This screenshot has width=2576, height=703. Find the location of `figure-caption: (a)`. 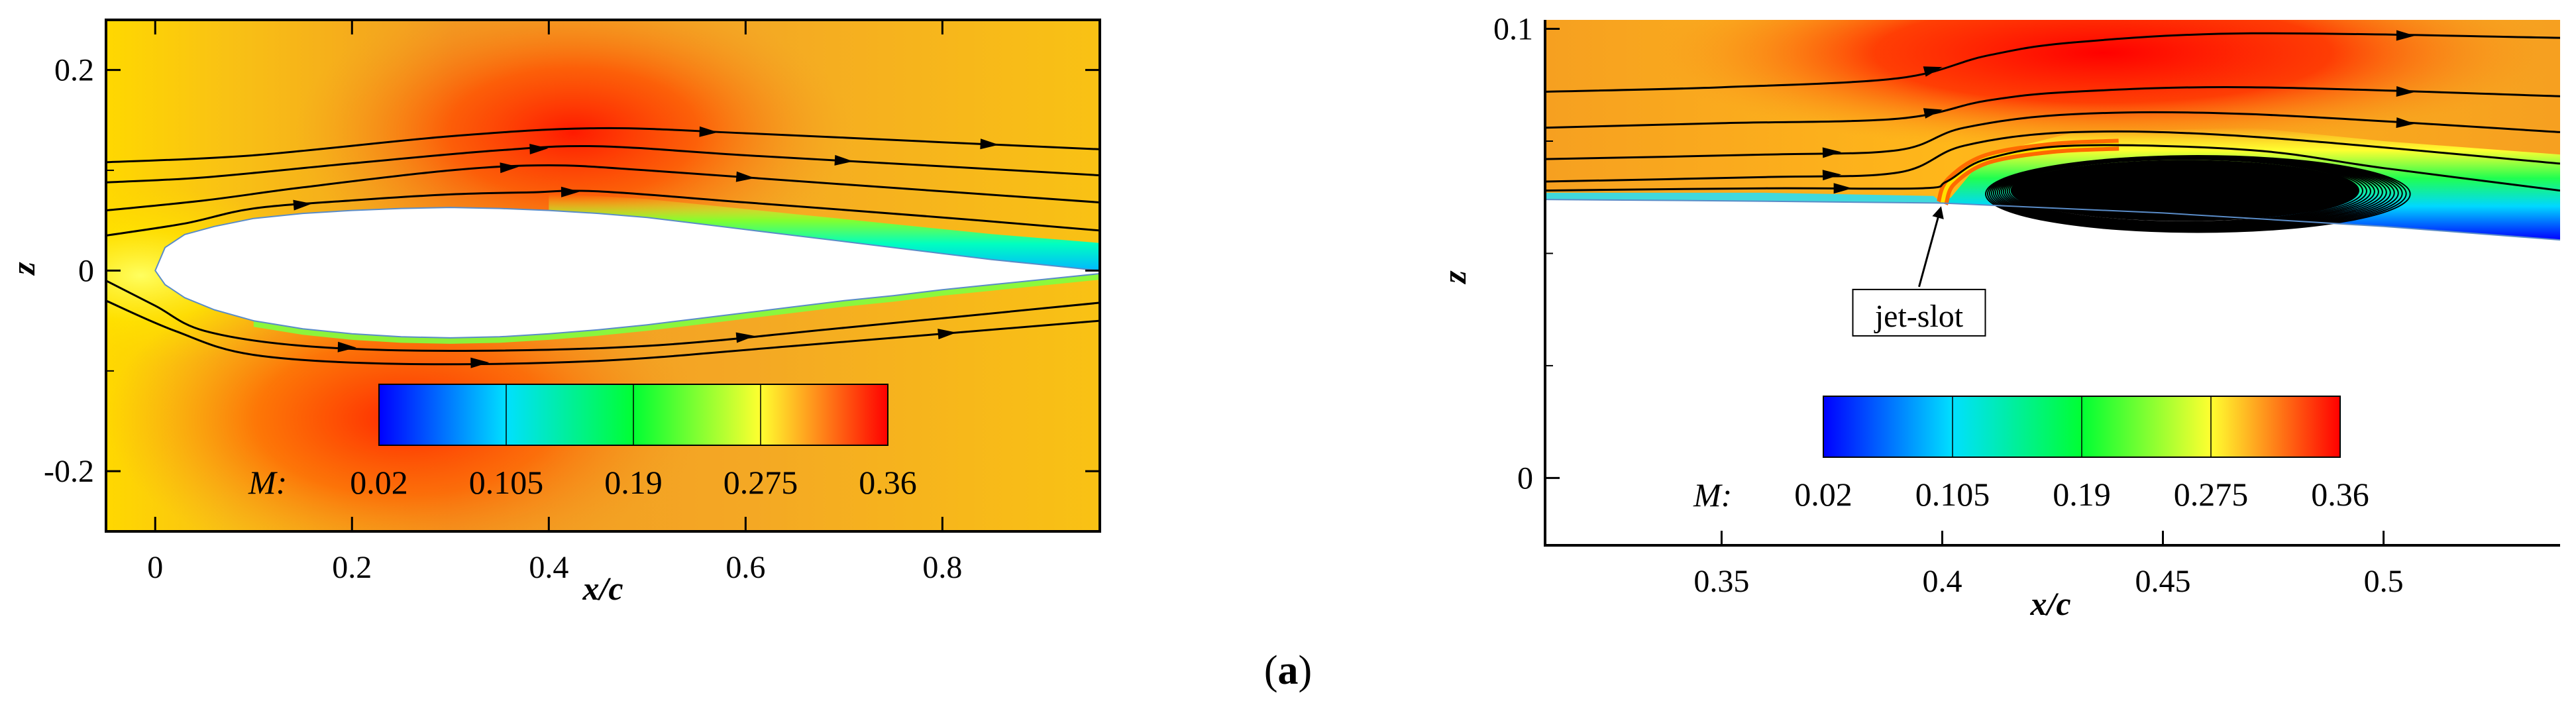

figure-caption: (a) is located at coordinates (1288, 670).